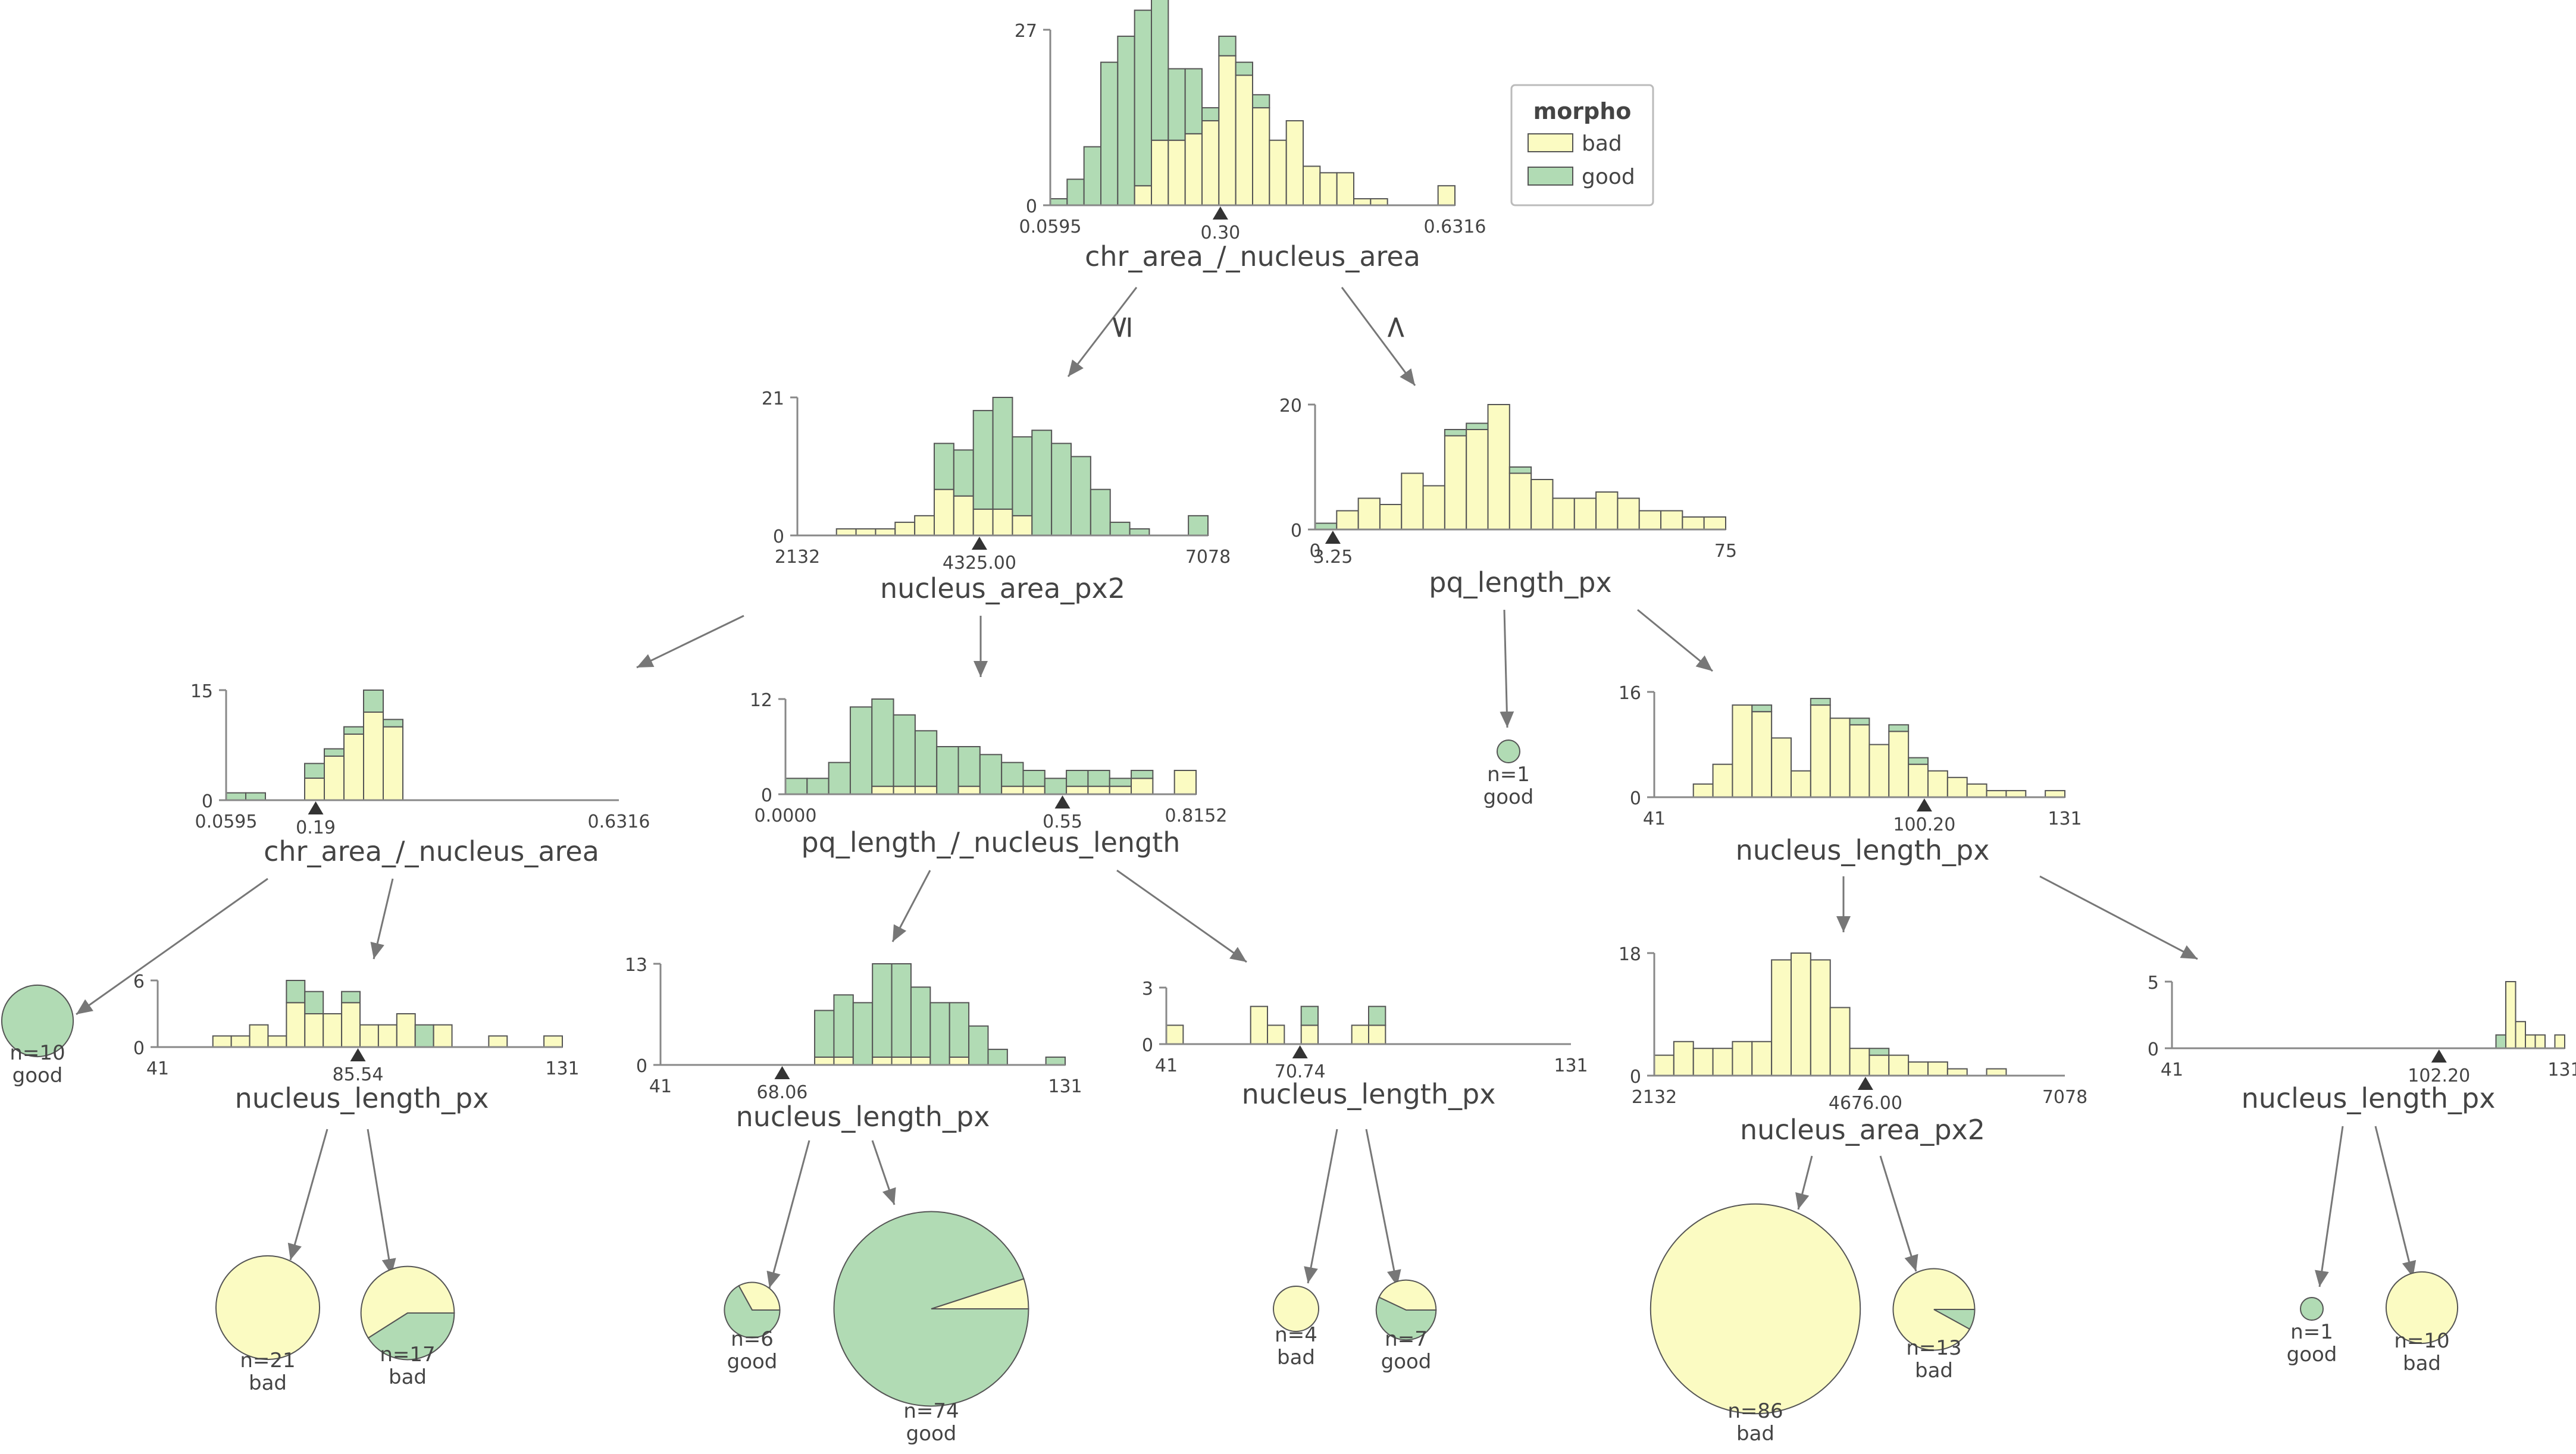 The image size is (2576, 1454). I want to click on split-threshold-label: 102.20, so click(2439, 1076).